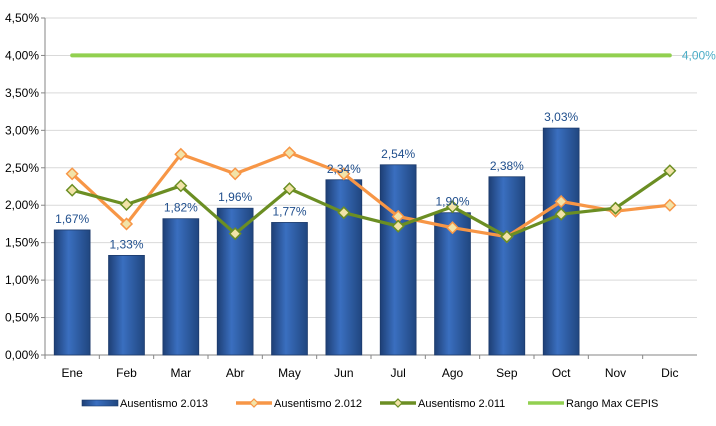 This screenshot has width=716, height=426. Describe the element at coordinates (126, 373) in the screenshot. I see `x-tick-label: Feb` at that location.